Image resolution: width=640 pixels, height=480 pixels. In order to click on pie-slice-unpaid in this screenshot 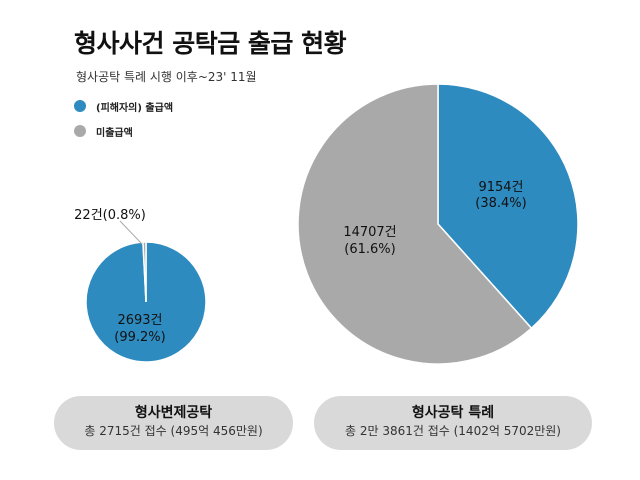, I will do `click(144, 272)`.